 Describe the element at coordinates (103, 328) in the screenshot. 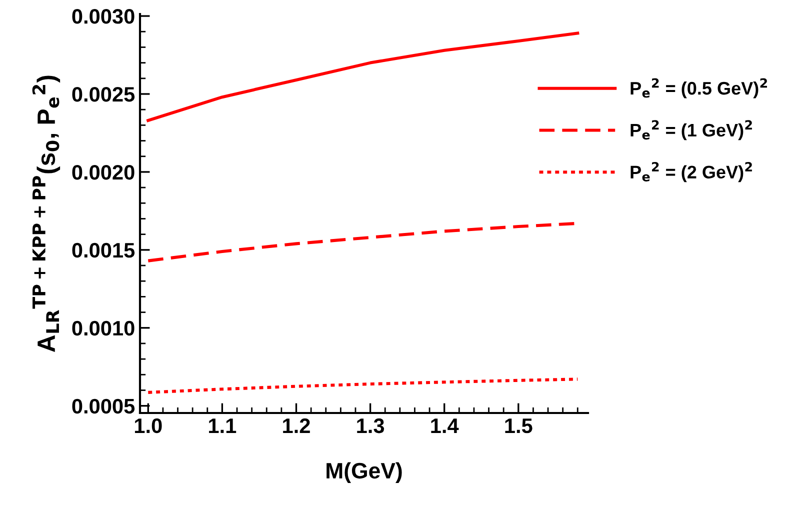

I see `y-tick-label: 0.0010` at that location.